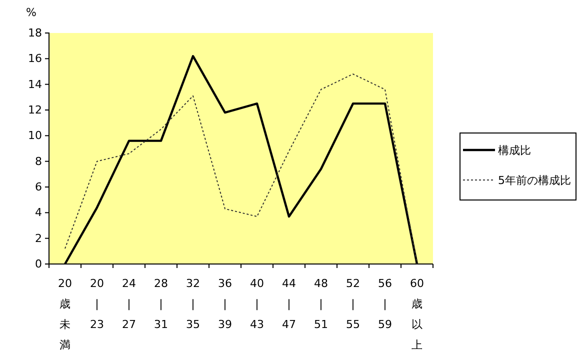 This screenshot has height=361, width=580. What do you see at coordinates (35, 33) in the screenshot?
I see `y-tick-label: 18` at bounding box center [35, 33].